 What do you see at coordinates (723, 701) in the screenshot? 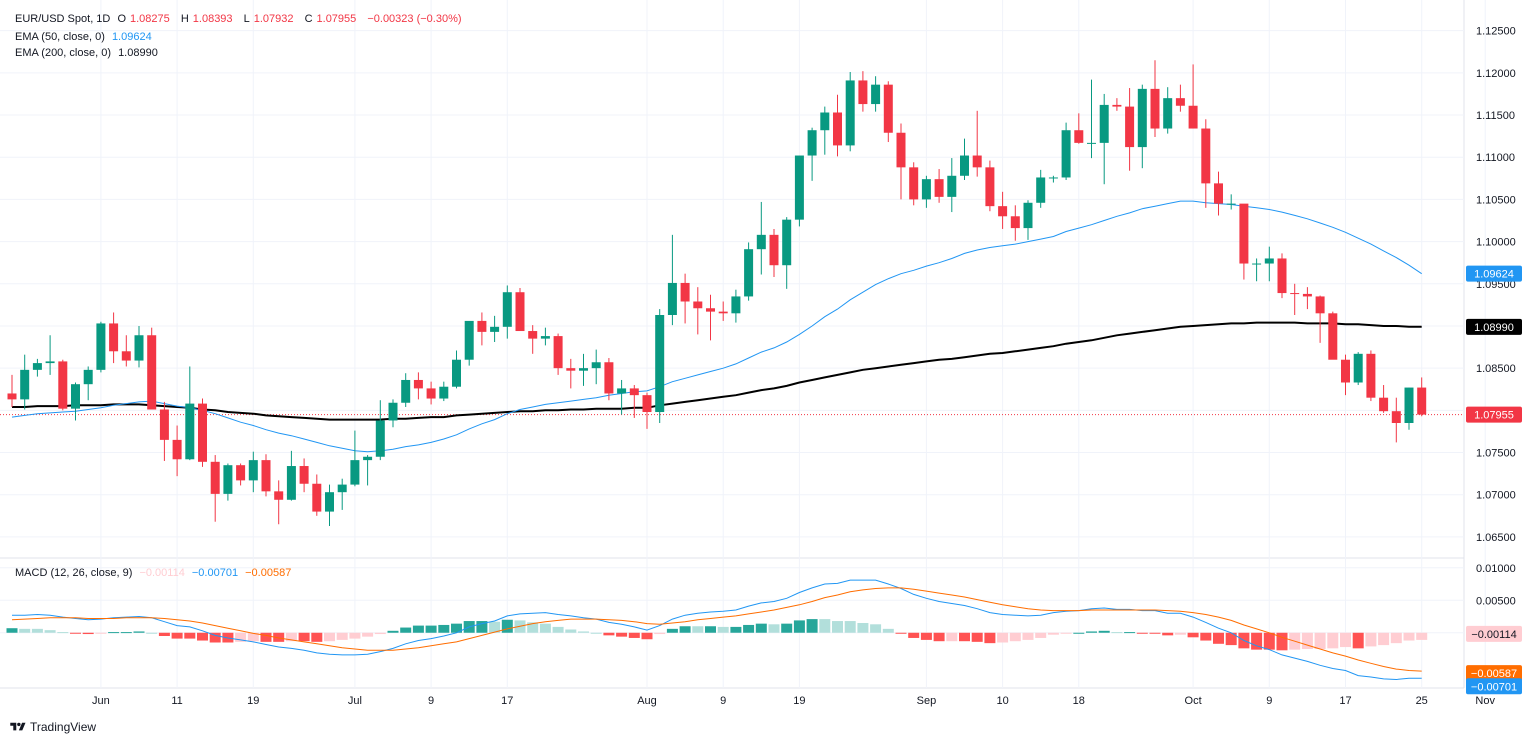
I see `time-tick-label: 9` at bounding box center [723, 701].